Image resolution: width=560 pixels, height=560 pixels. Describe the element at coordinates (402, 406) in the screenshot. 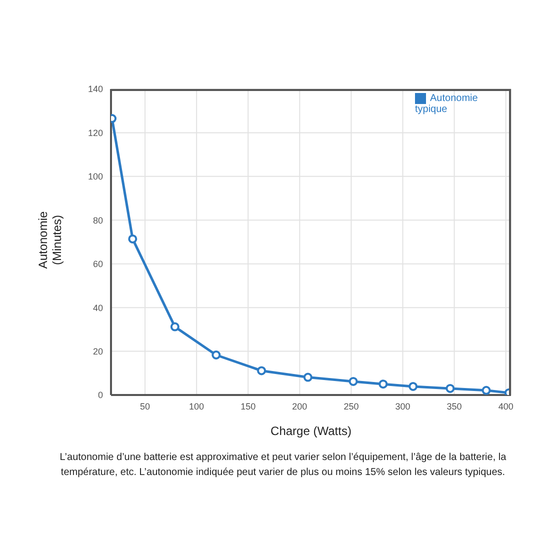

I see `x-tick-label: 300` at that location.